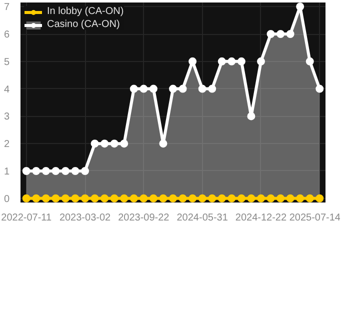  I want to click on y-tick-label: 3, so click(7, 117).